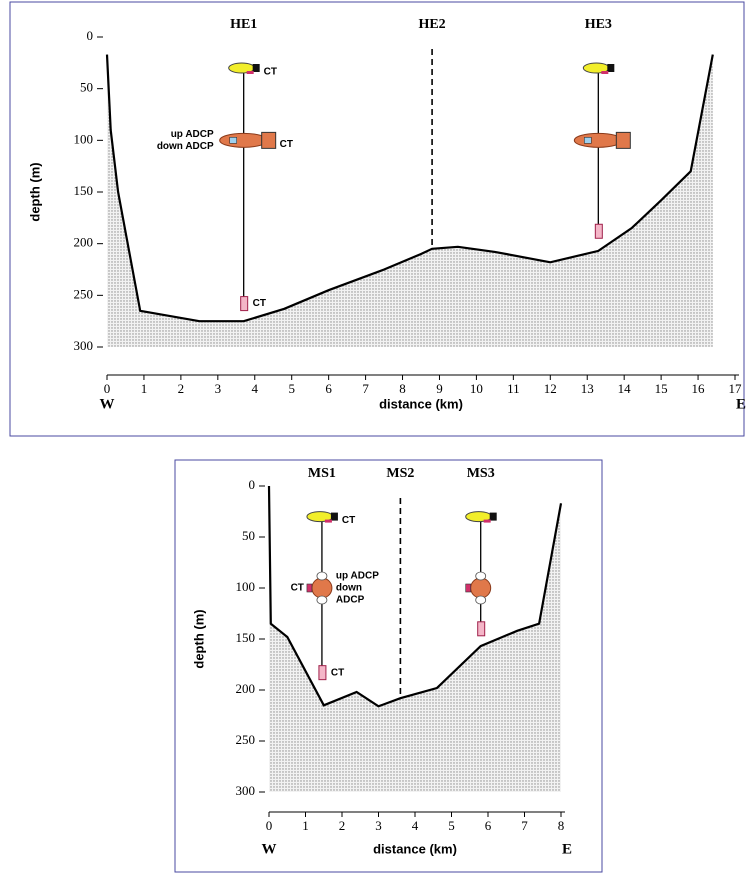  What do you see at coordinates (400, 473) in the screenshot?
I see `mooring-label: MS2` at bounding box center [400, 473].